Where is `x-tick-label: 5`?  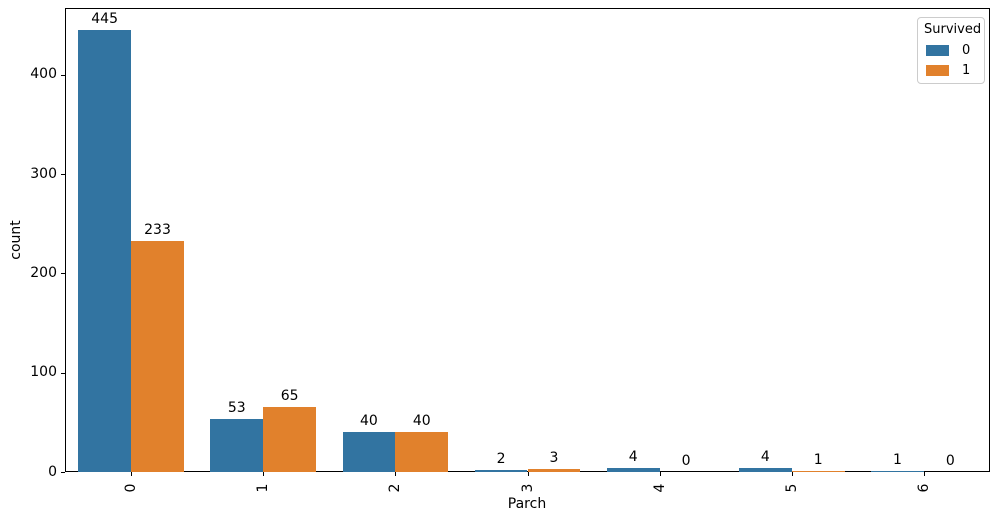
x-tick-label: 5 is located at coordinates (791, 488).